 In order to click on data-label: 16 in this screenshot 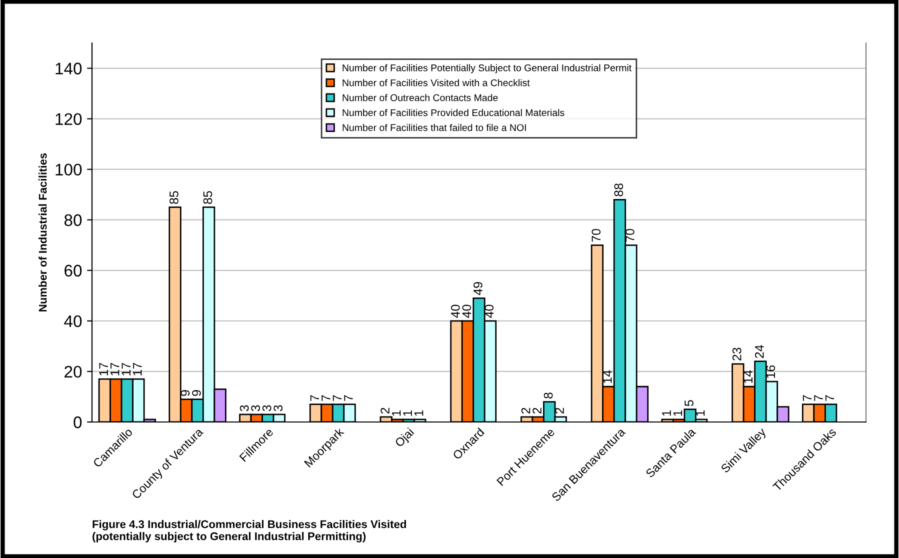, I will do `click(771, 371)`.